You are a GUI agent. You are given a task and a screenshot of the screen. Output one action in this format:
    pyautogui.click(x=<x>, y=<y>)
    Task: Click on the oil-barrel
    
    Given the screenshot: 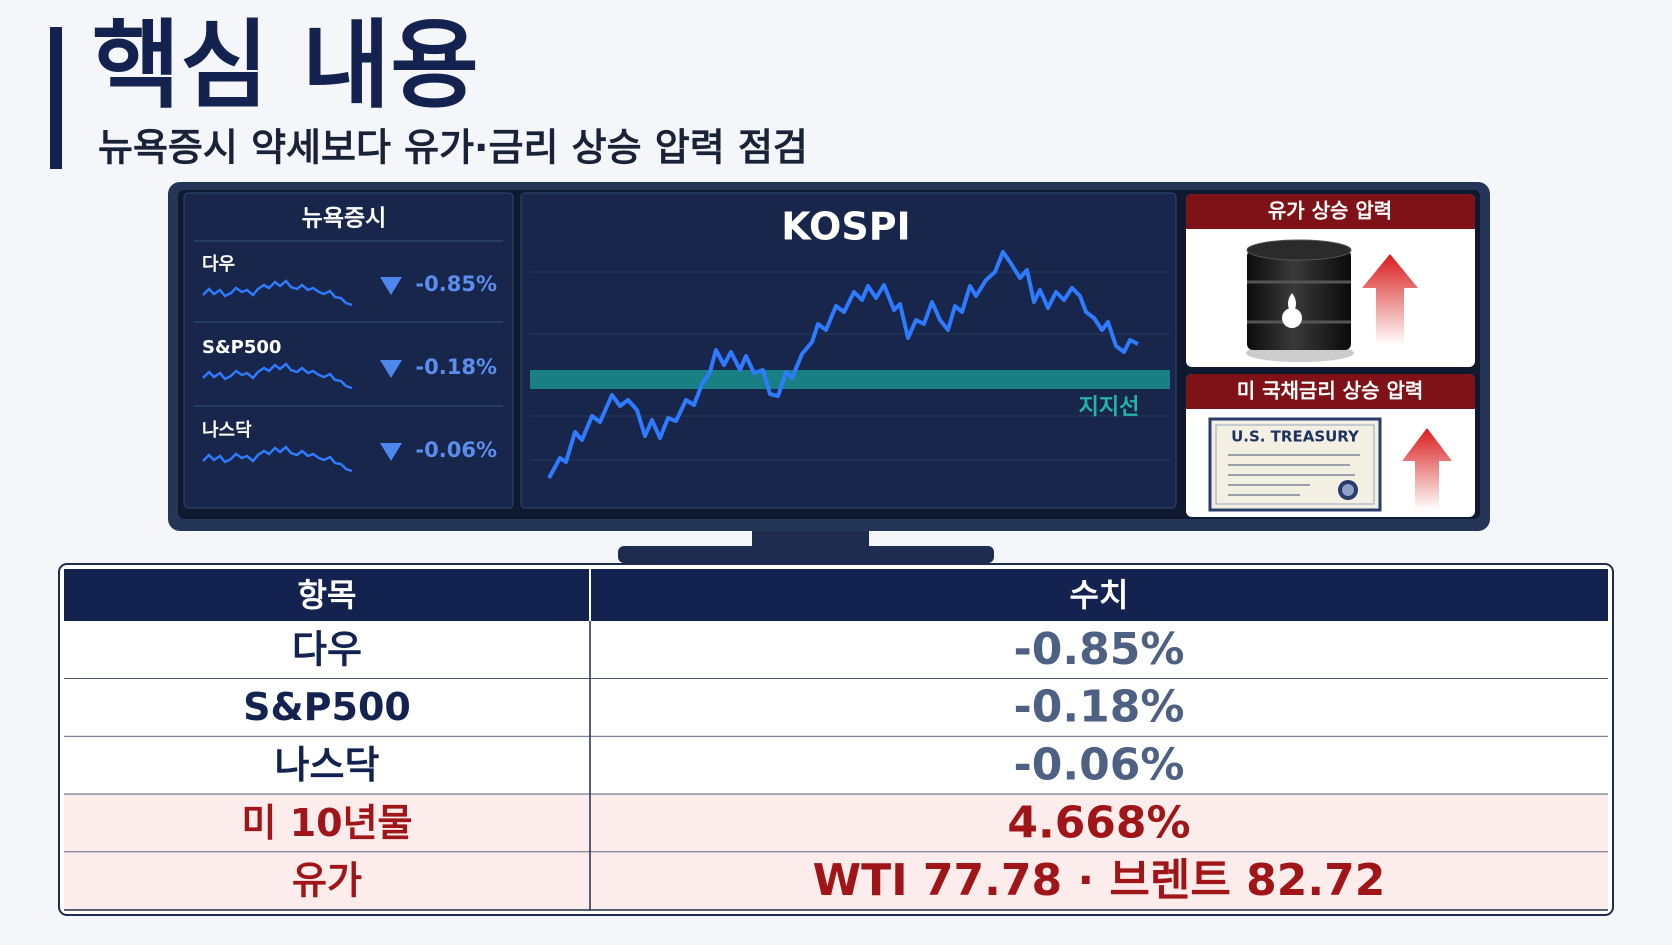 What is the action you would take?
    pyautogui.click(x=1300, y=300)
    